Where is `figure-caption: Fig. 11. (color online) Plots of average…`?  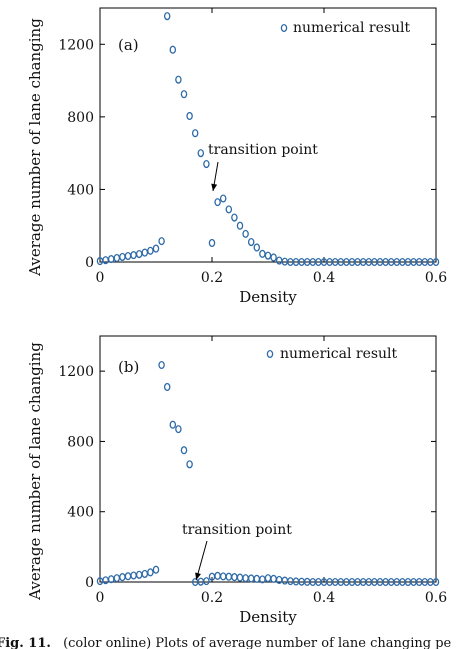
figure-caption: Fig. 11. (color online) Plots of average… is located at coordinates (226, 642).